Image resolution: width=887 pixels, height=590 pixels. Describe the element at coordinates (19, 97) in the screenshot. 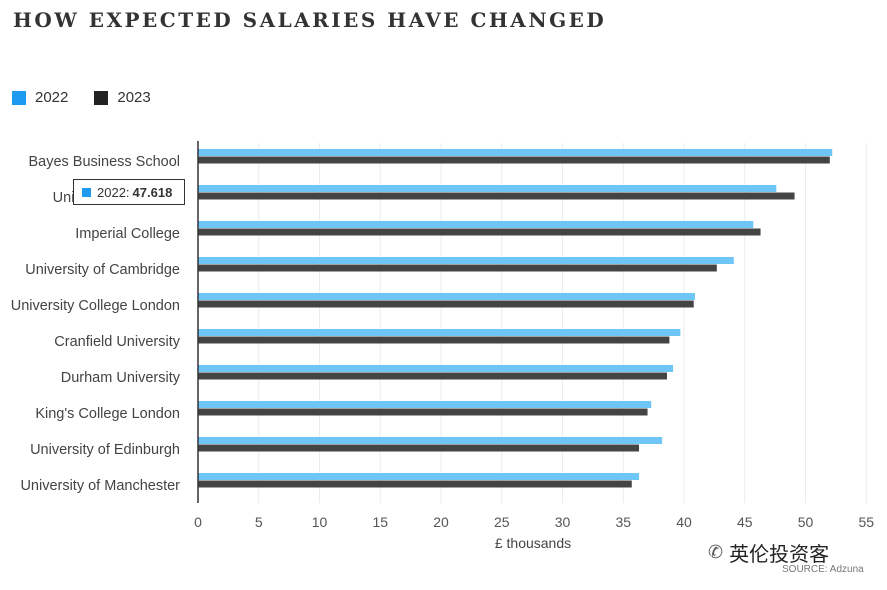

I see `legend-swatch-2022` at that location.